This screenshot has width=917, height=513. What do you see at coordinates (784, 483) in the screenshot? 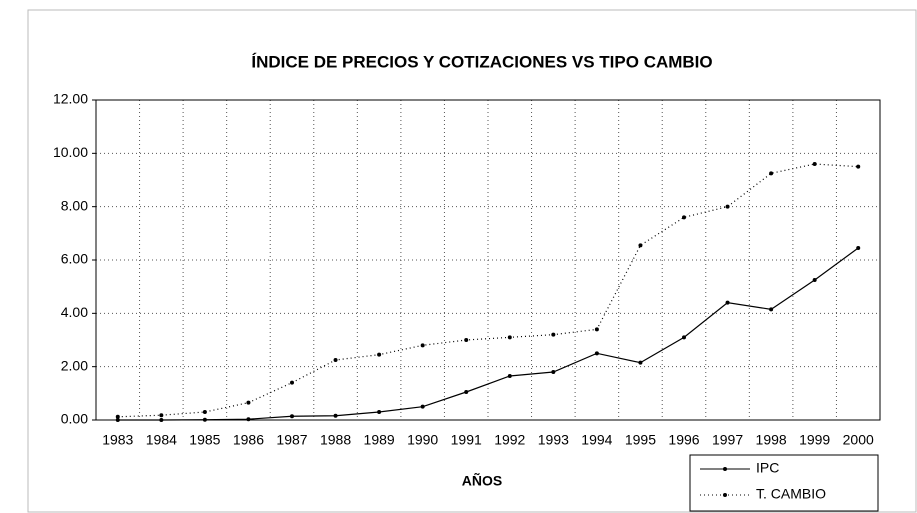
I see `legend-box` at bounding box center [784, 483].